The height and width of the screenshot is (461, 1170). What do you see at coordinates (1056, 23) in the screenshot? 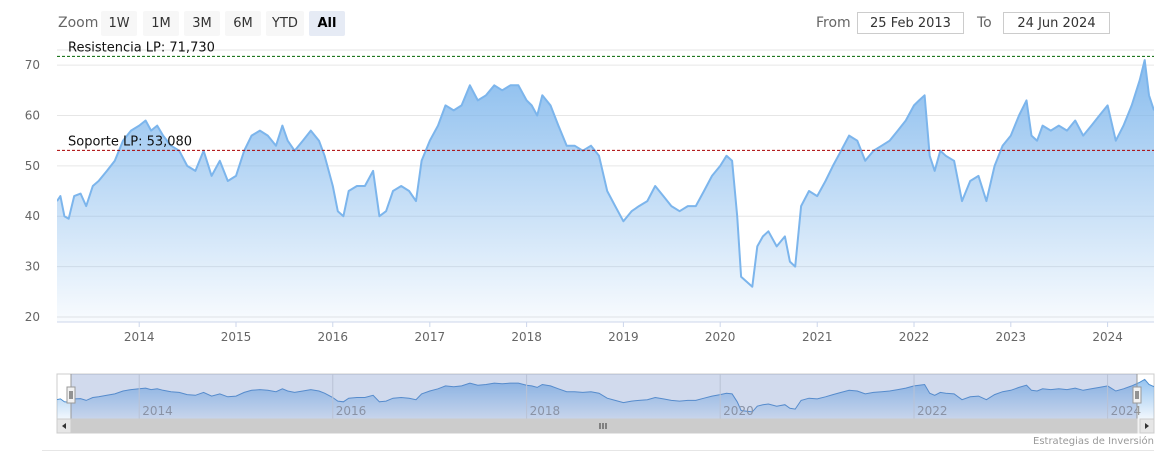
I see `to-date-input: 24 Jun 2024` at bounding box center [1056, 23].